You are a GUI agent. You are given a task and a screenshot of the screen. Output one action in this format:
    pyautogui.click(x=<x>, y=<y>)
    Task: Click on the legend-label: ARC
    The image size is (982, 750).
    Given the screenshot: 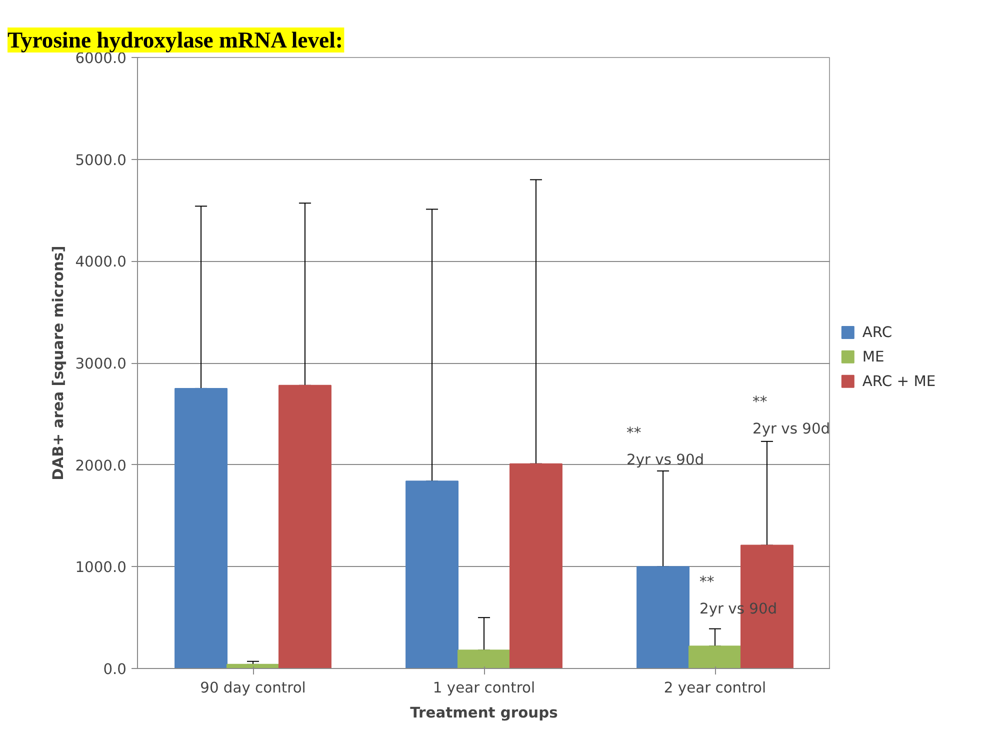 What is the action you would take?
    pyautogui.click(x=877, y=332)
    